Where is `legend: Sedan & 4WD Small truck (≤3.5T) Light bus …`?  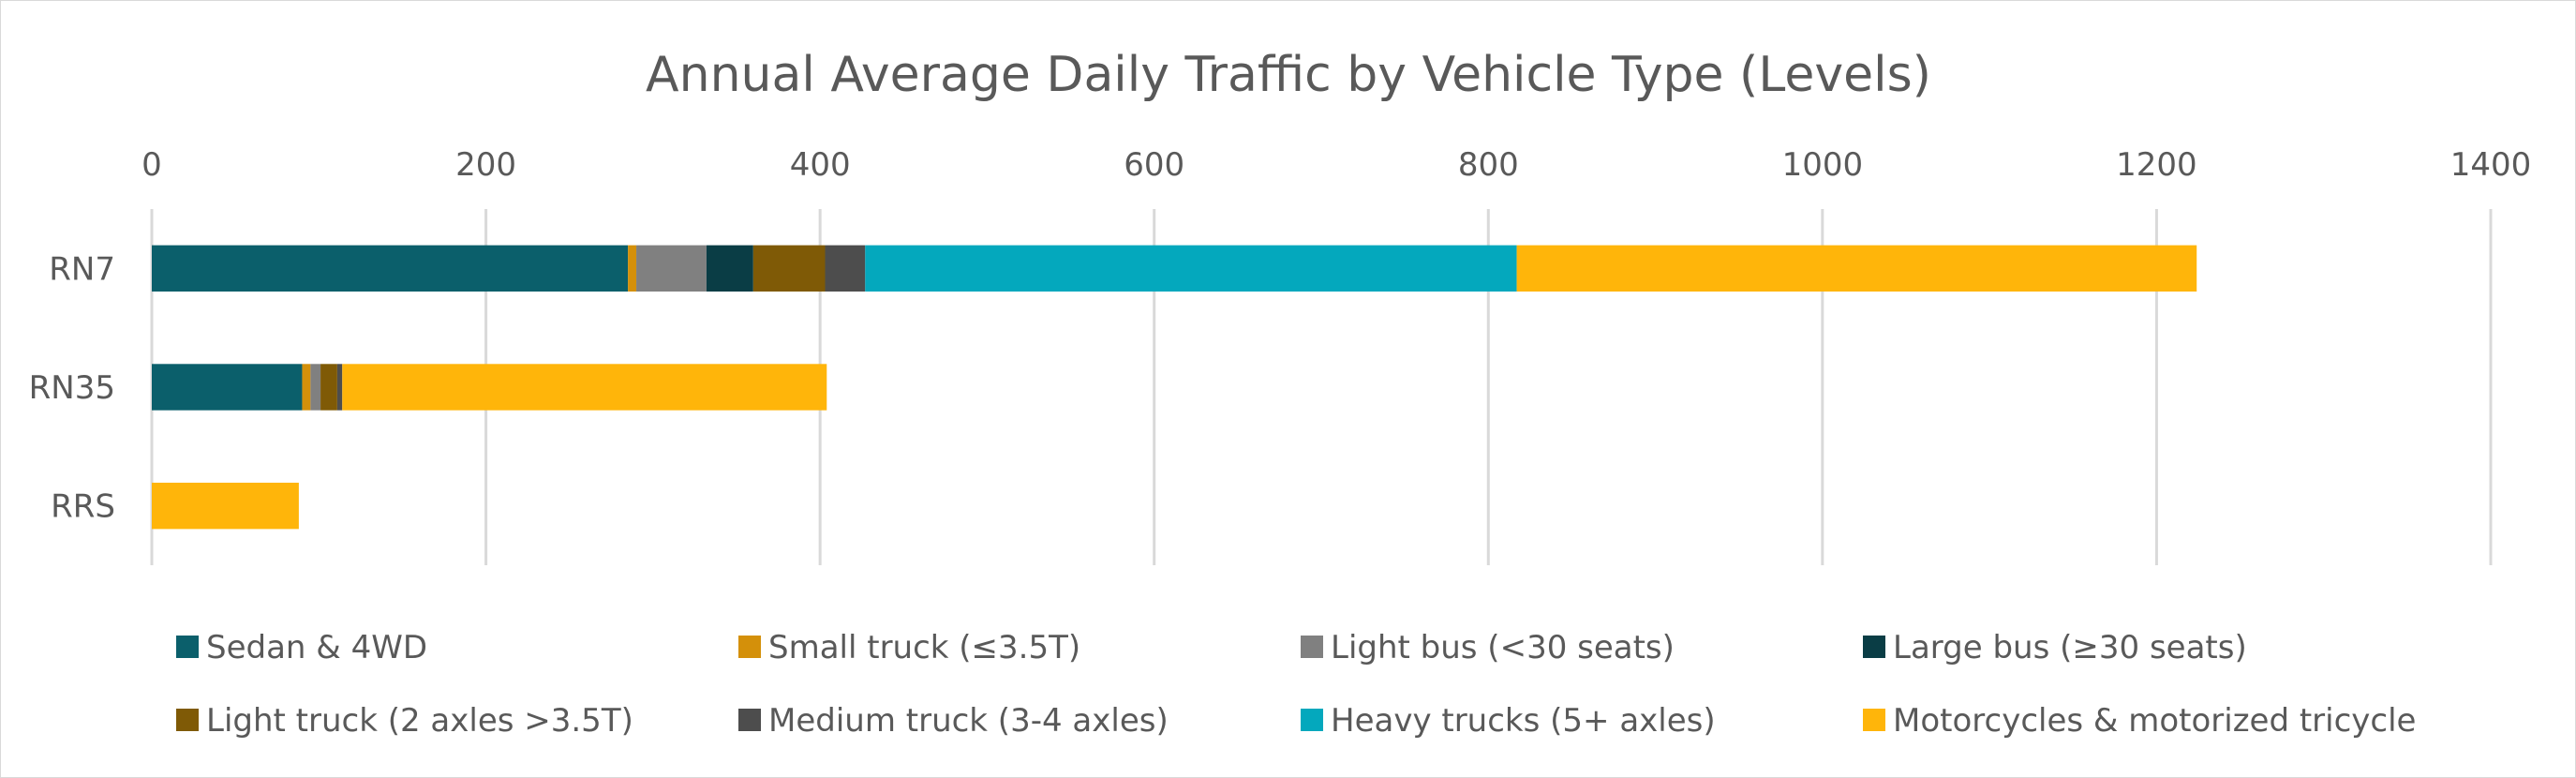
legend: Sedan & 4WD Small truck (≤3.5T) Light bus … is located at coordinates (1296, 684).